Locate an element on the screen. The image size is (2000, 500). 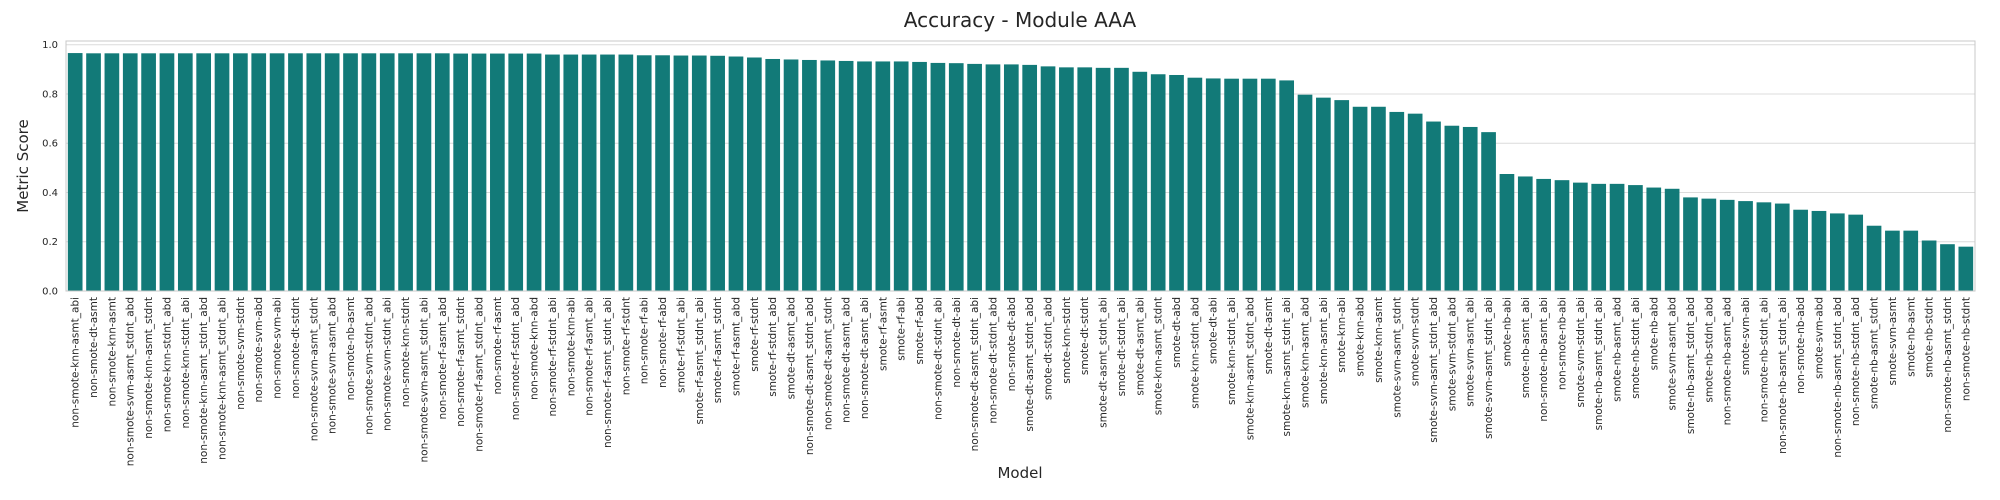
x-tick-label: smote-svm-stdnt is located at coordinates (1416, 341).